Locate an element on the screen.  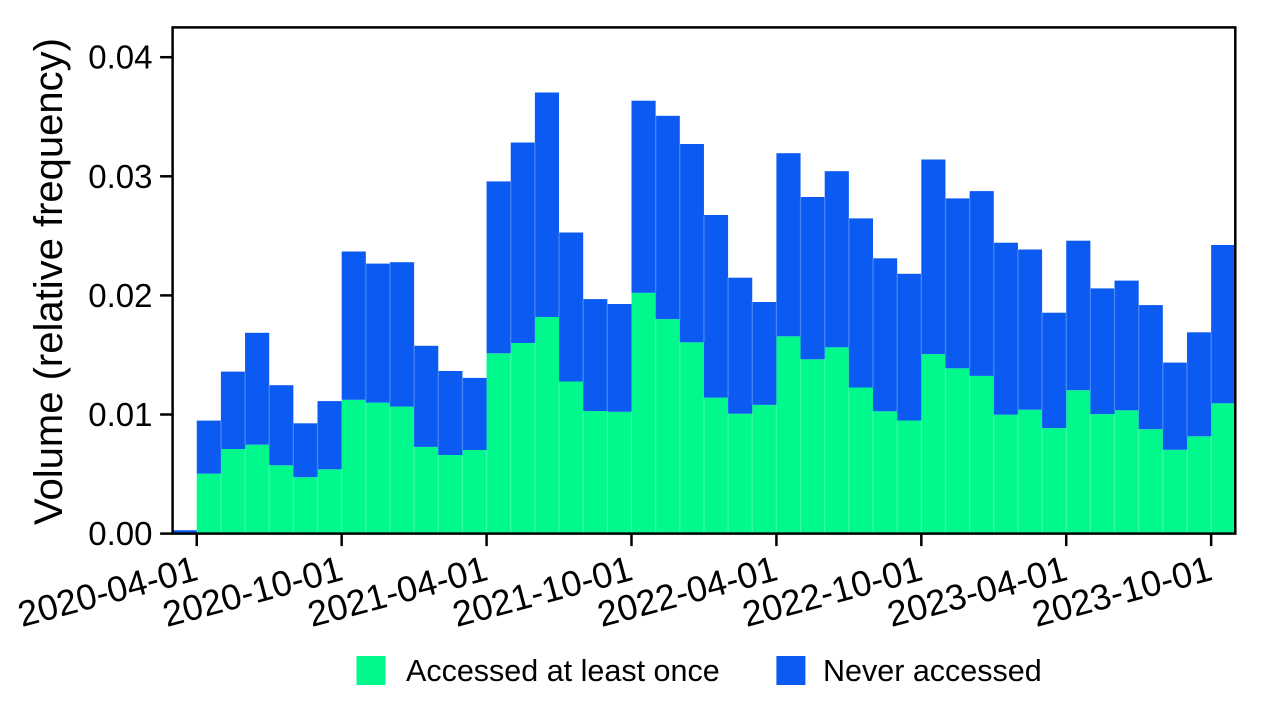
svg-text: Never accessed is located at coordinates (932, 671).